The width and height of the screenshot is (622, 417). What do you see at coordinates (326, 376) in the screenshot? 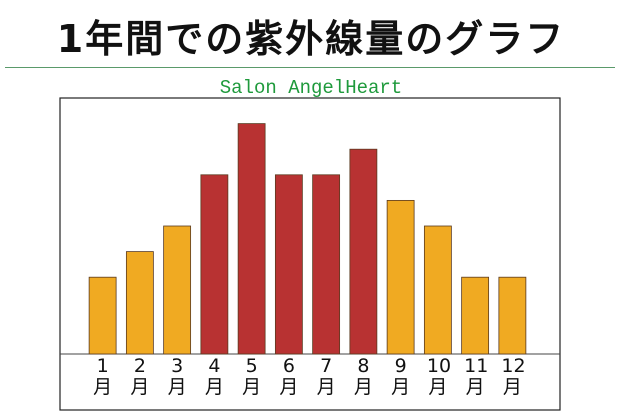
I see `x-tick-label: 7月` at bounding box center [326, 376].